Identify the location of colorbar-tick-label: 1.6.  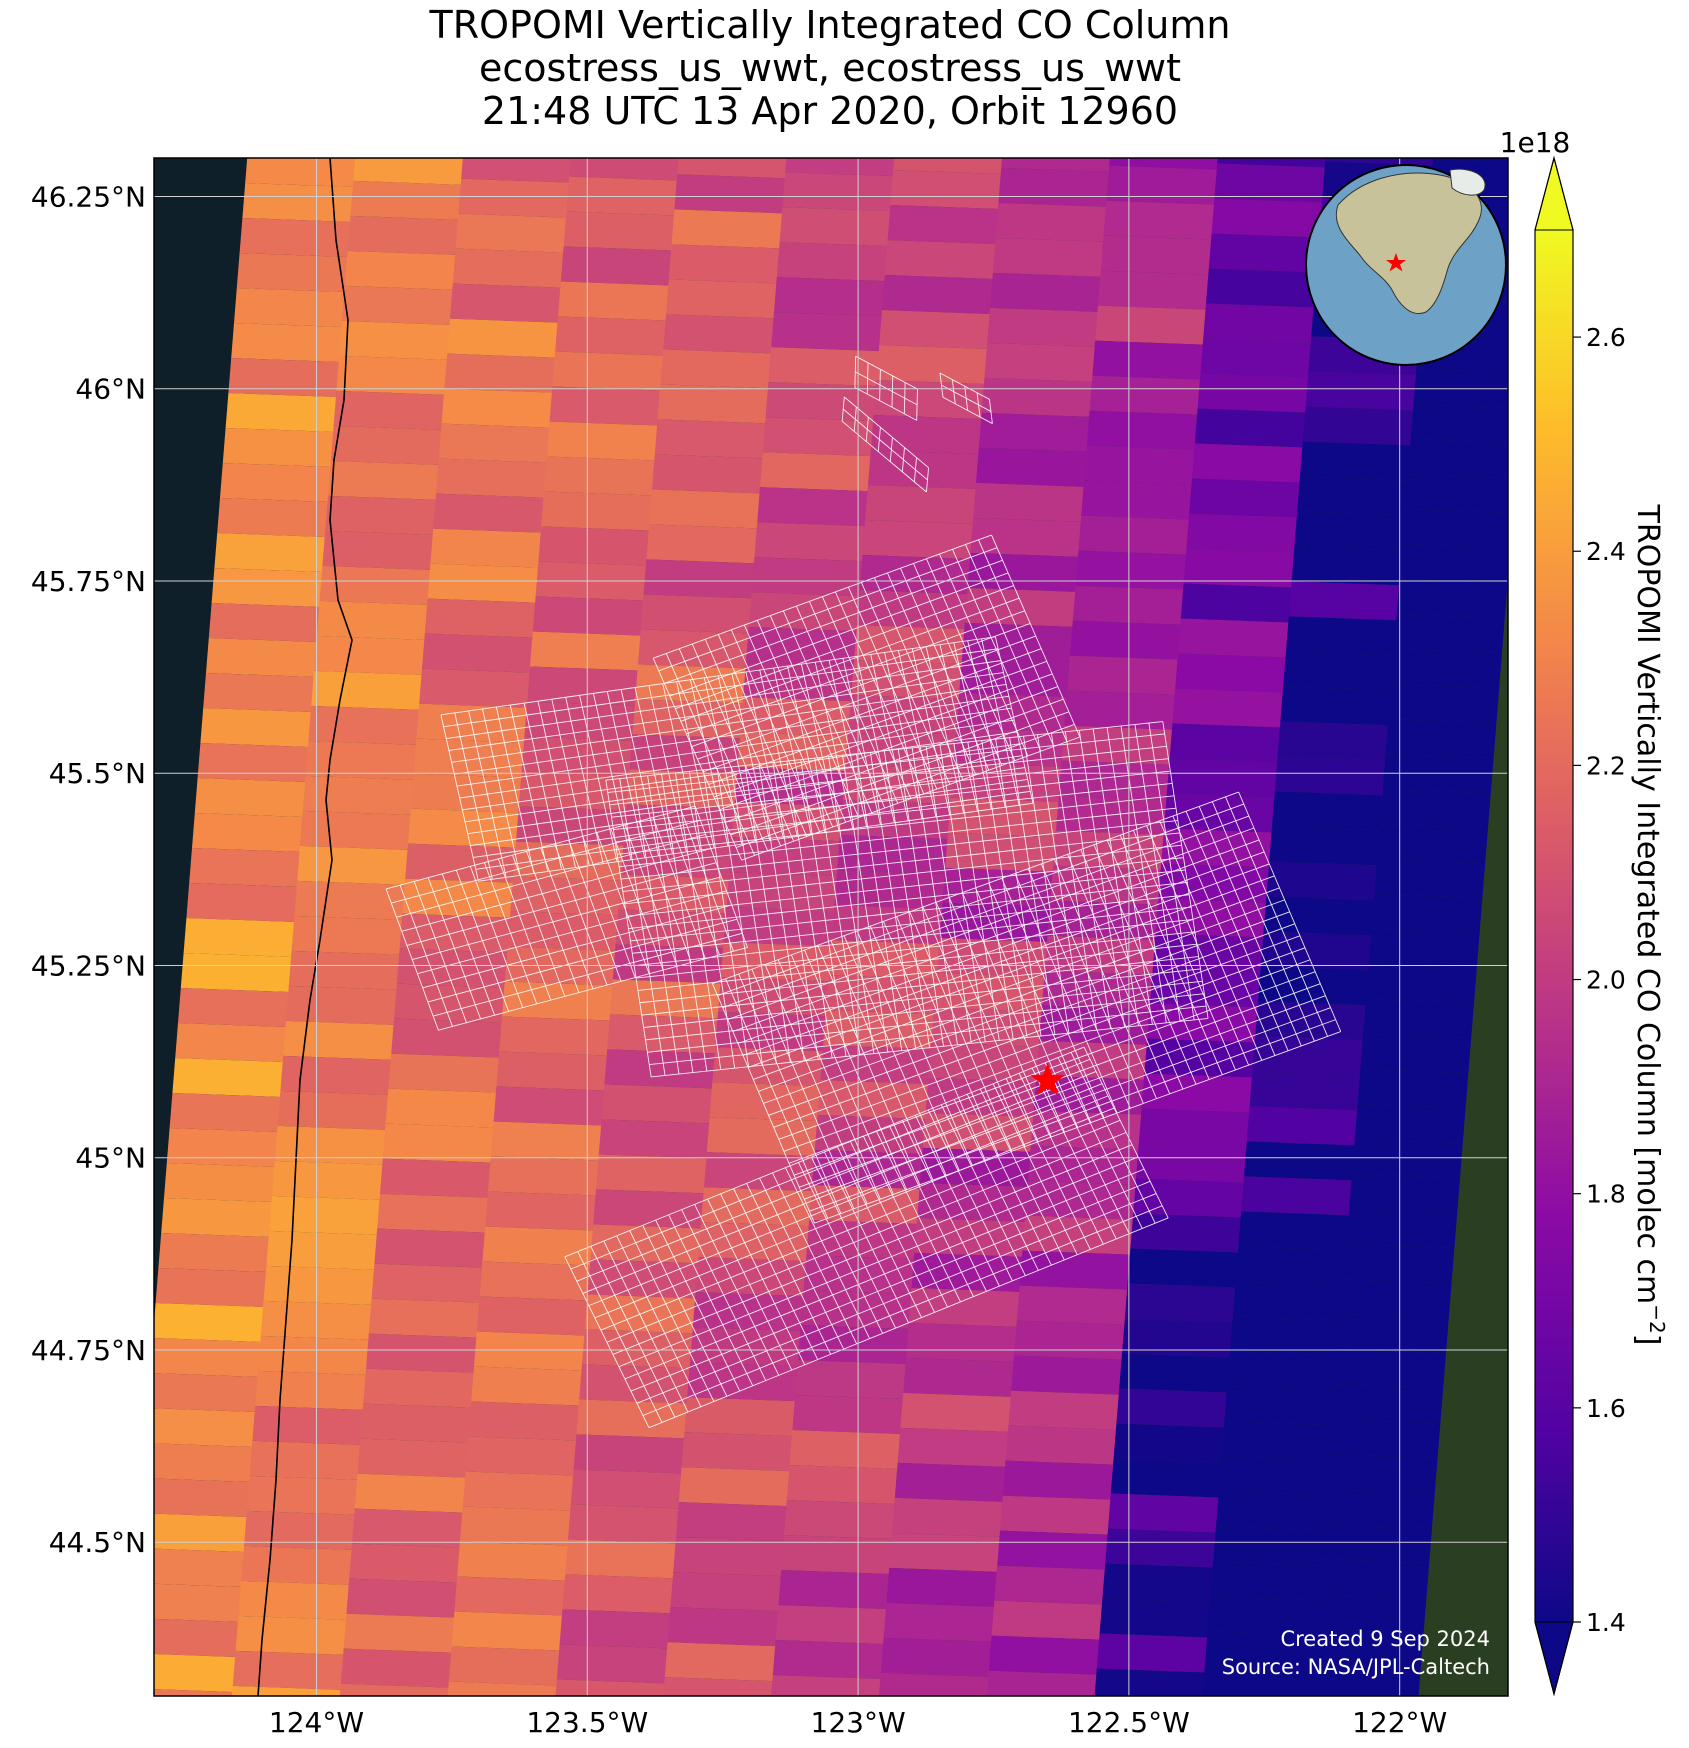
(1606, 1408).